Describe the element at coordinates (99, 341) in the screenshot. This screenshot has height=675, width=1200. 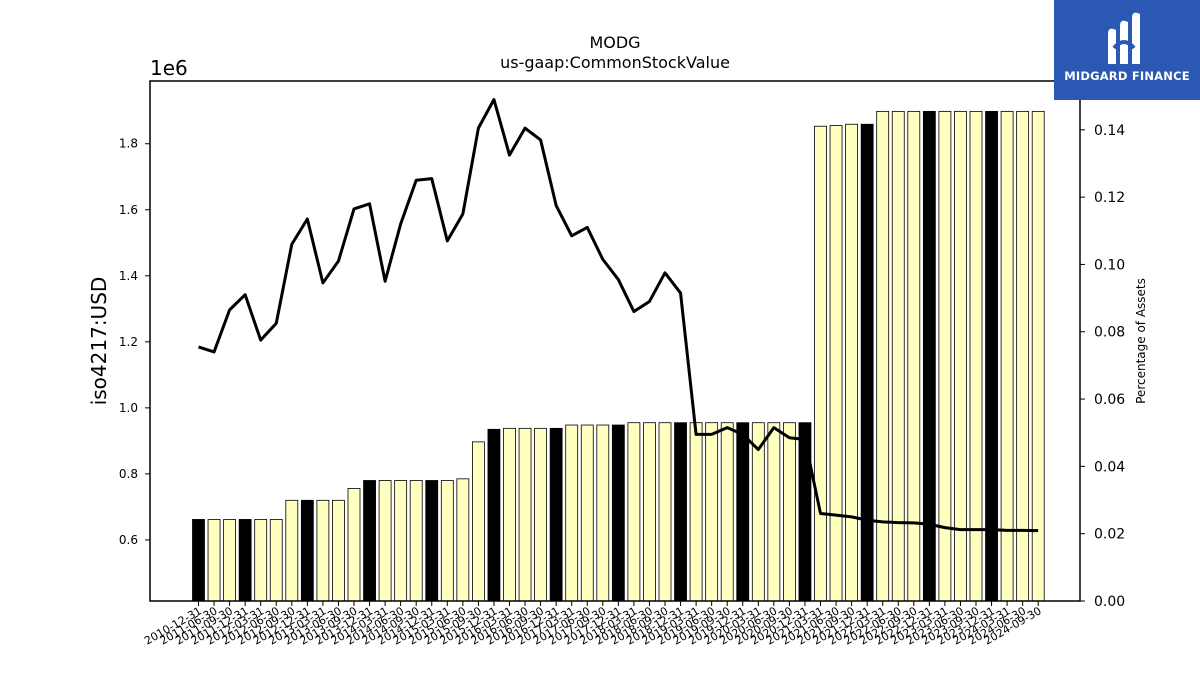
I see `y-axis-label: iso4217:USD` at that location.